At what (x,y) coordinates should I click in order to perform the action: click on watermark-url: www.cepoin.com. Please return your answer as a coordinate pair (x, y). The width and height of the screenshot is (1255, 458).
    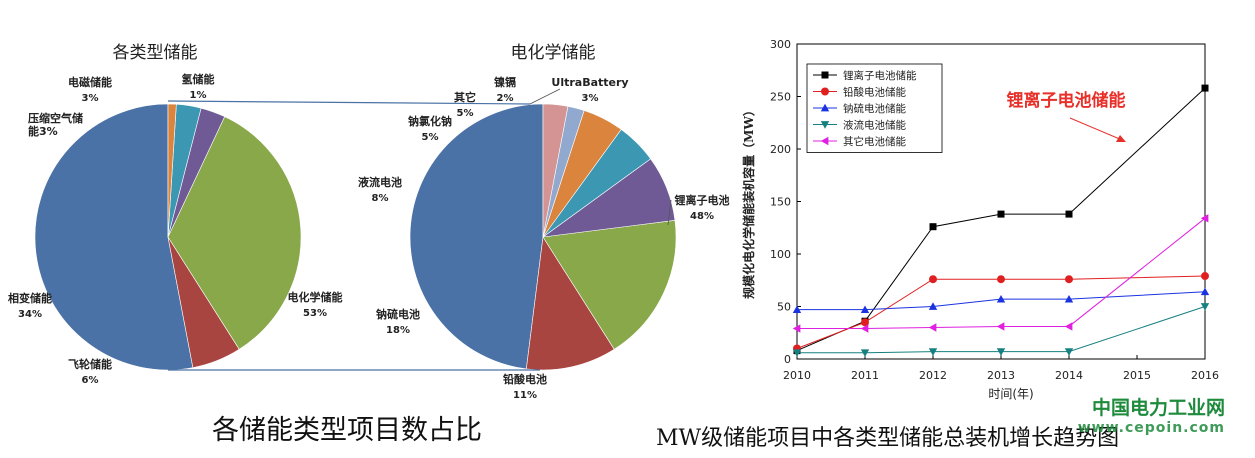
    Looking at the image, I should click on (1151, 428).